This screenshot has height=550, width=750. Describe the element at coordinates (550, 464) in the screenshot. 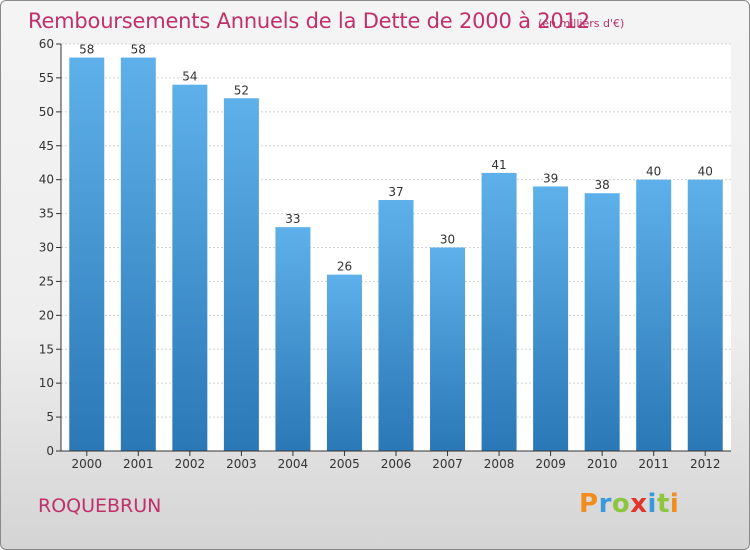

I see `x-tick-label: 2009` at that location.